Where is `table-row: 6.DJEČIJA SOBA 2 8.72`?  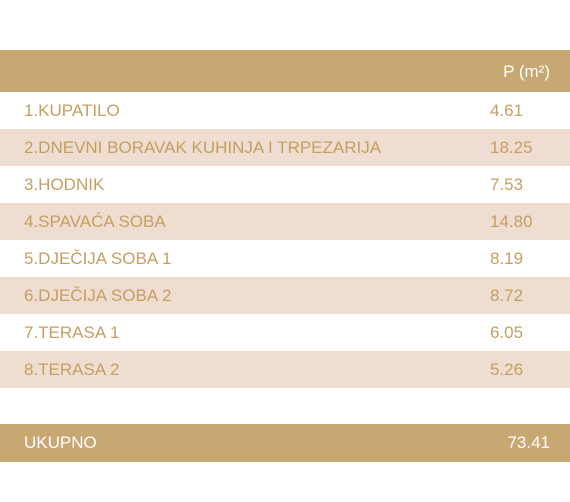 table-row: 6.DJEČIJA SOBA 2 8.72 is located at coordinates (285, 295).